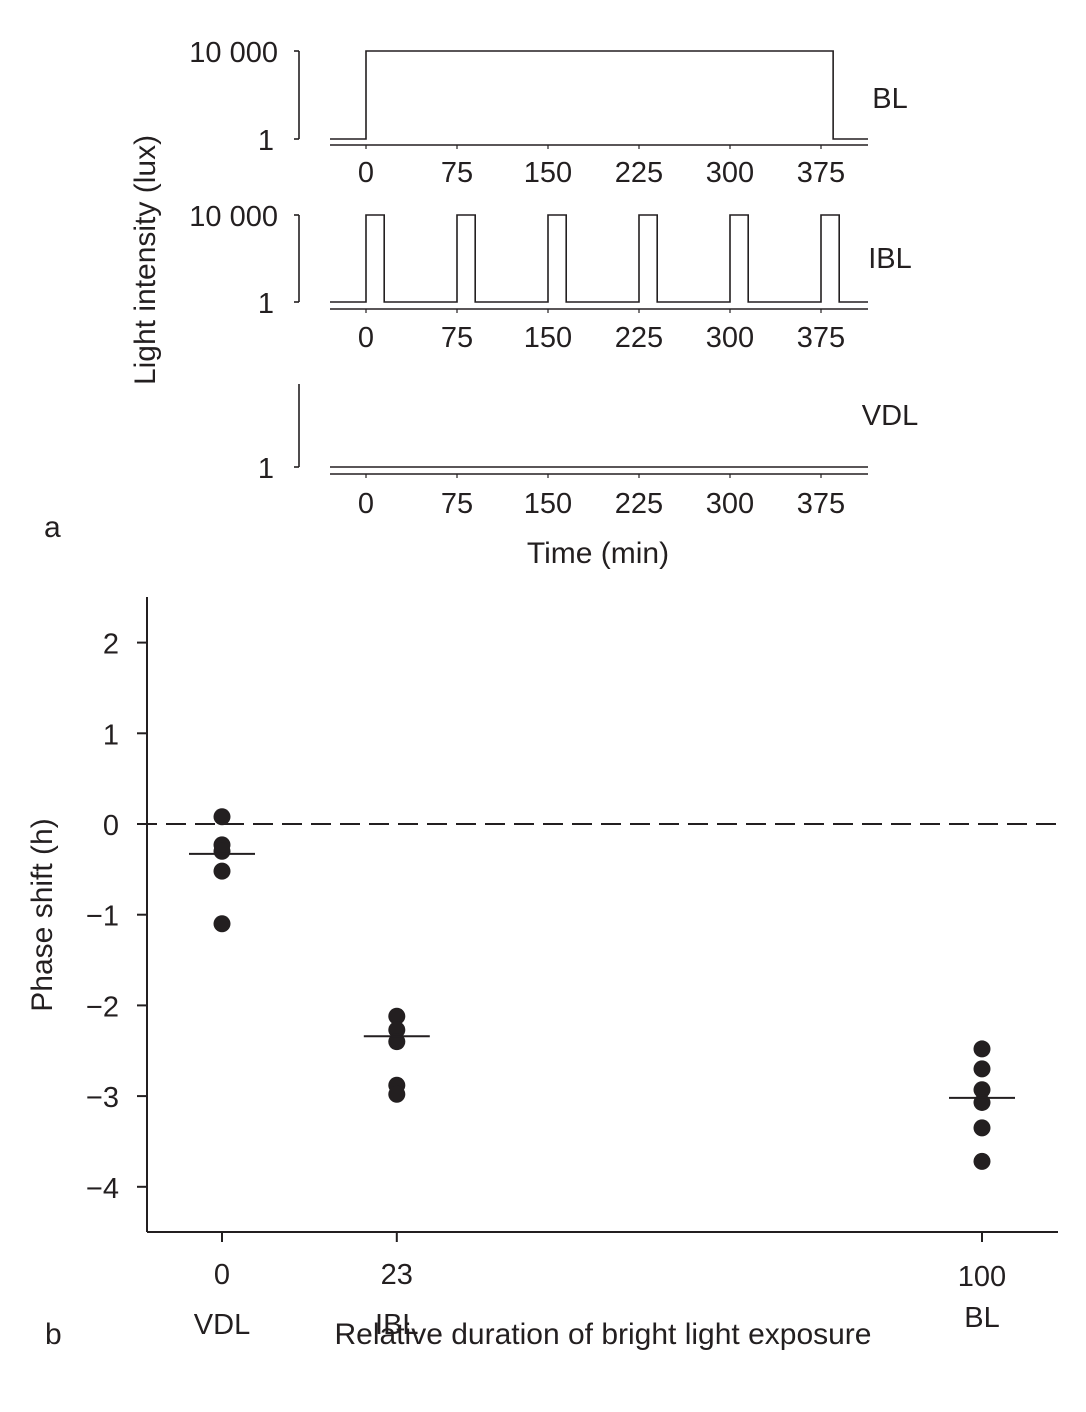 This screenshot has height=1412, width=1086. What do you see at coordinates (52, 527) in the screenshot?
I see `panel-a-letter: a` at bounding box center [52, 527].